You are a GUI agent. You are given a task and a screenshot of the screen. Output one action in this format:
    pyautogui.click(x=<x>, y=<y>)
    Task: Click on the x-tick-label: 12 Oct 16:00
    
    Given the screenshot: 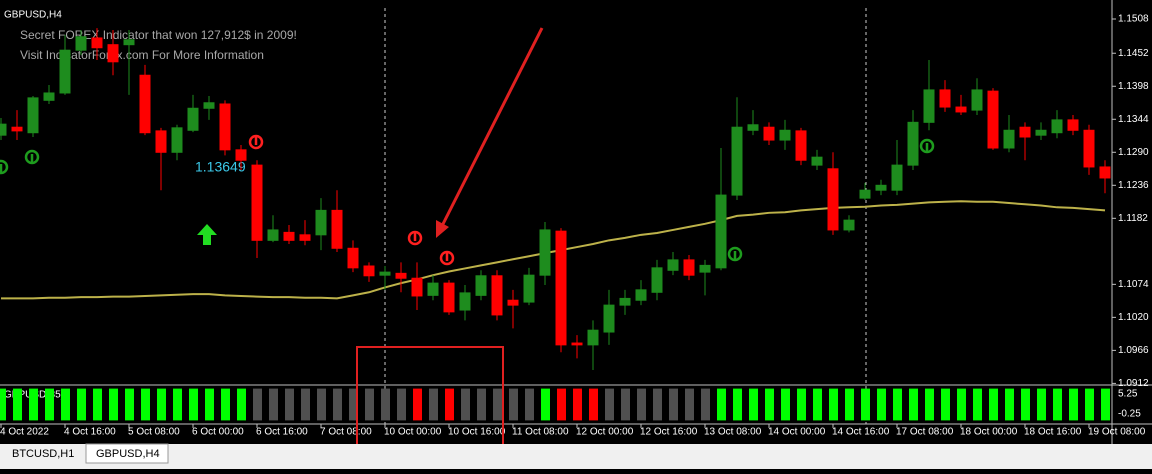 What is the action you would take?
    pyautogui.click(x=669, y=432)
    